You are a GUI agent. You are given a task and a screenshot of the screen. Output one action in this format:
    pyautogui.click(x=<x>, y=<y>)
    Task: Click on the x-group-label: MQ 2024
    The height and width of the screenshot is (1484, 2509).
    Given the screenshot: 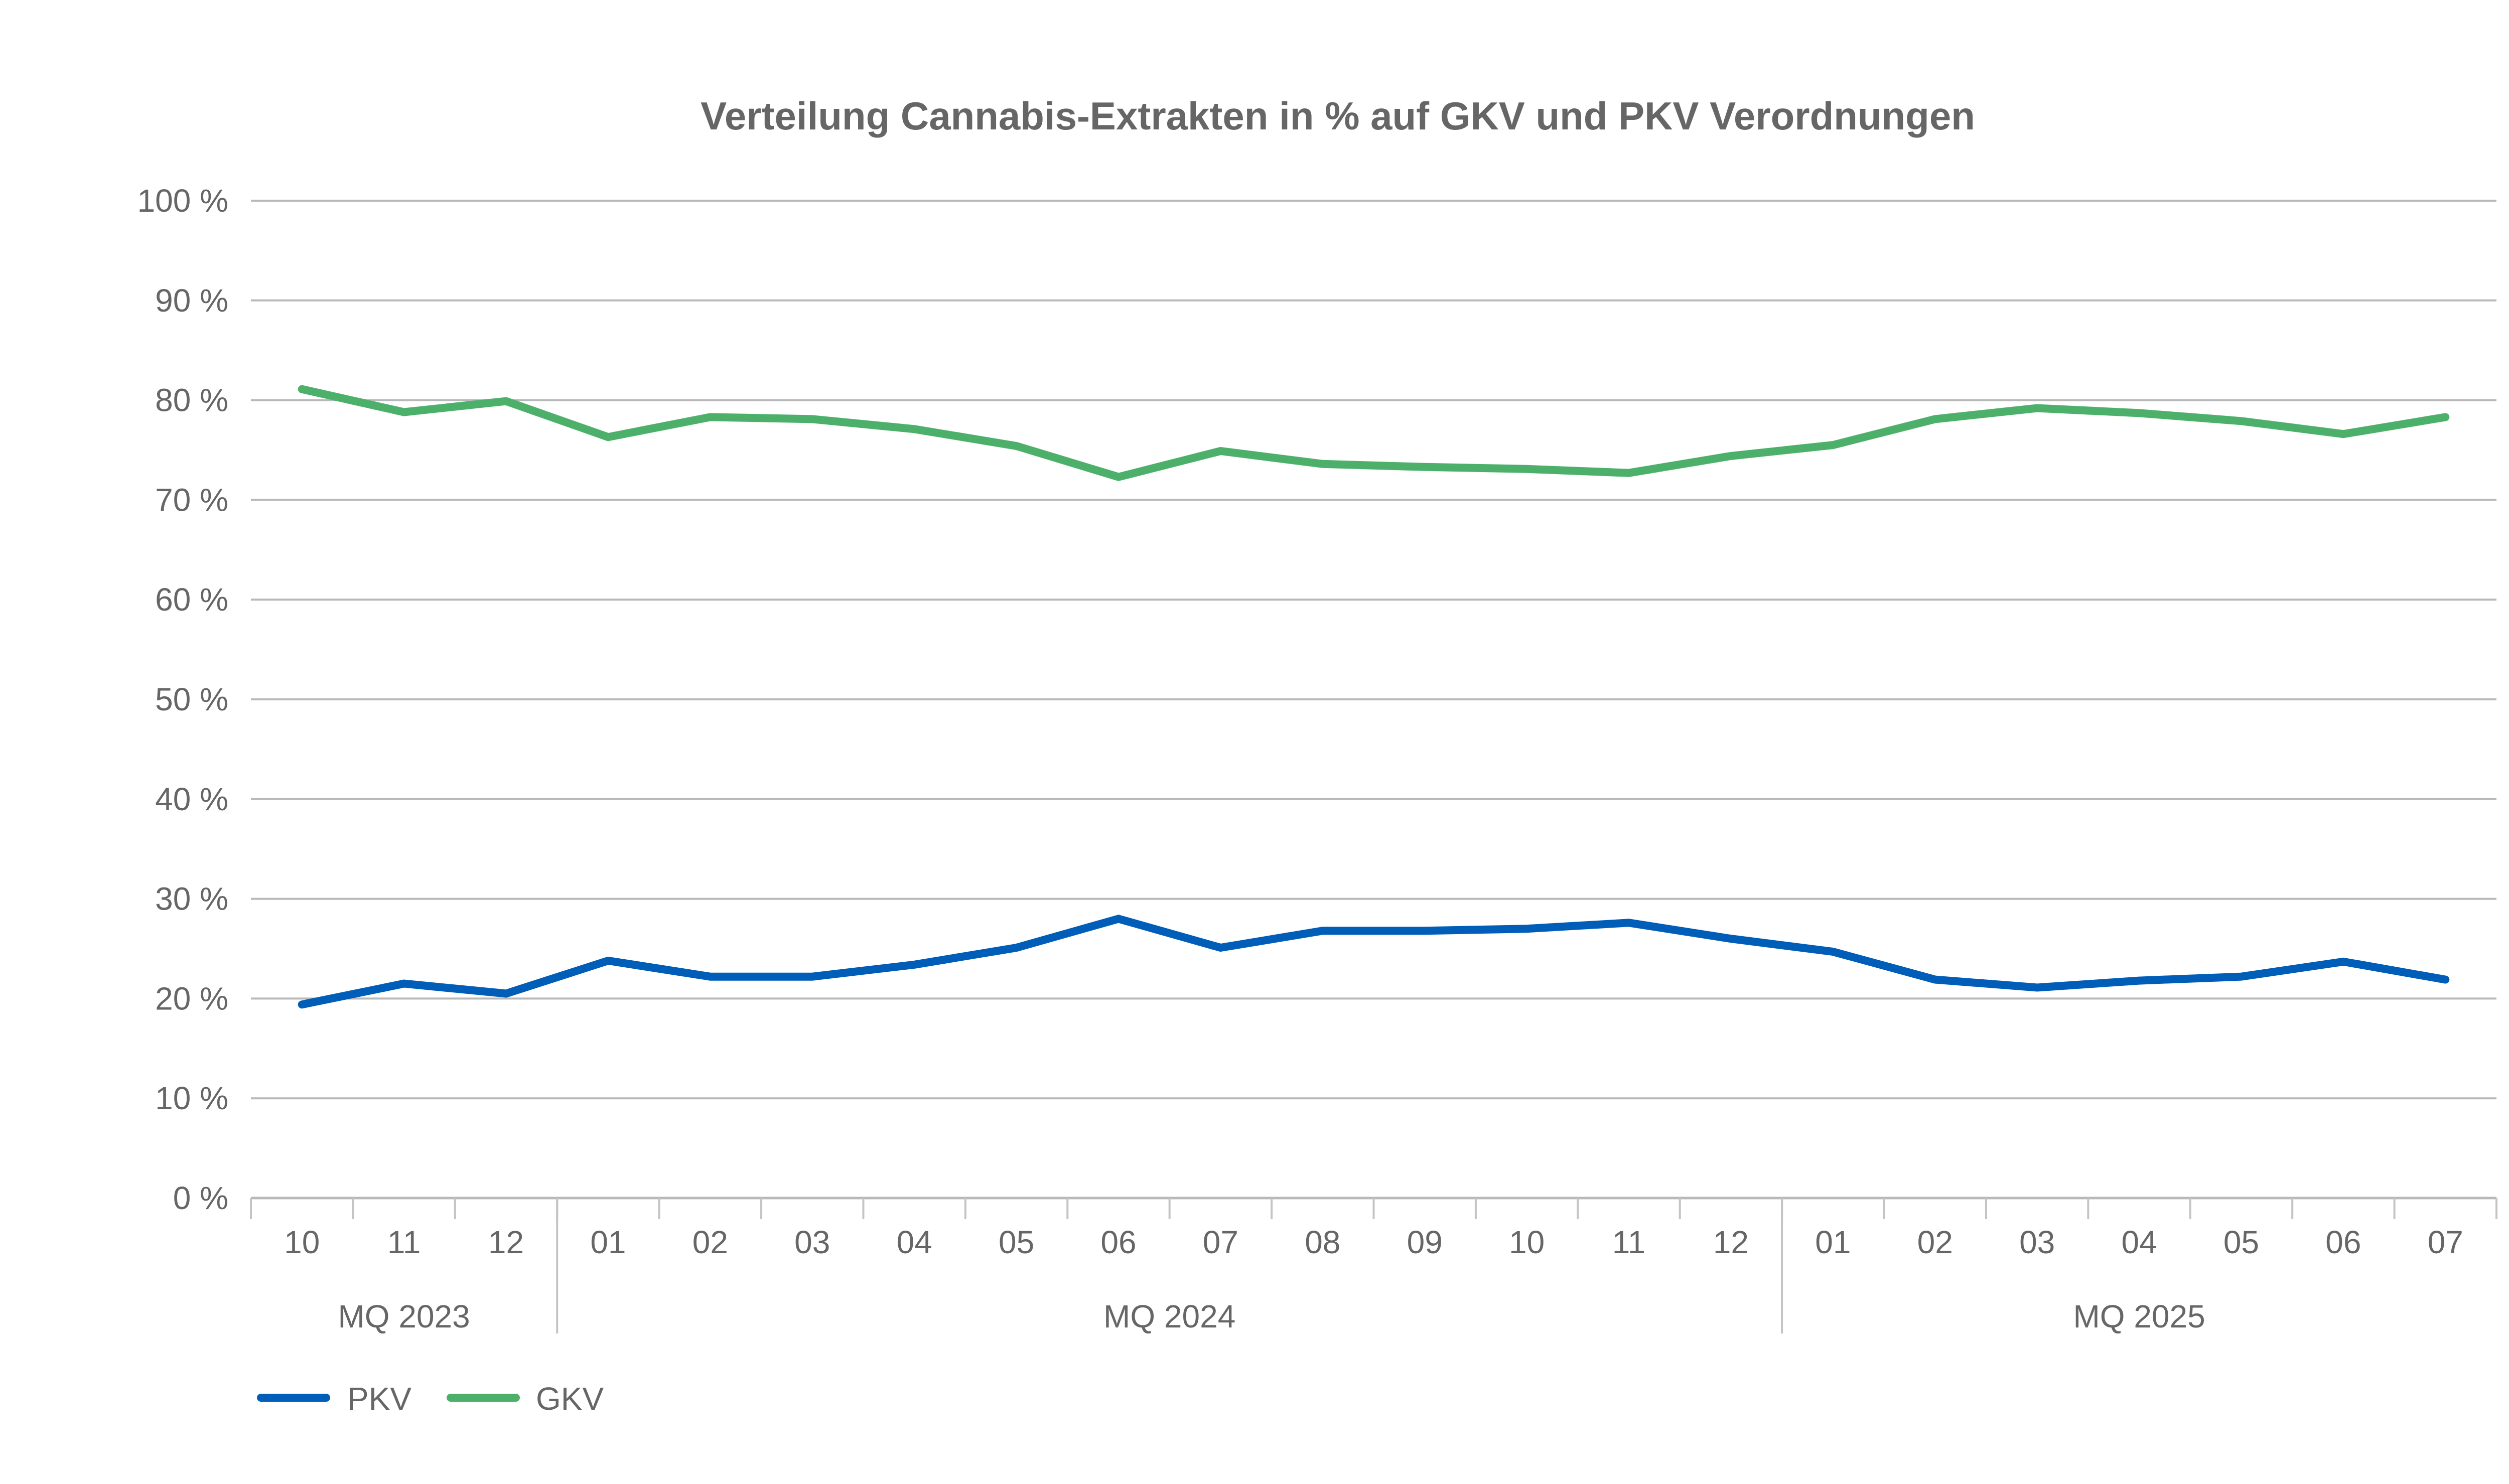 What is the action you would take?
    pyautogui.click(x=1169, y=1316)
    